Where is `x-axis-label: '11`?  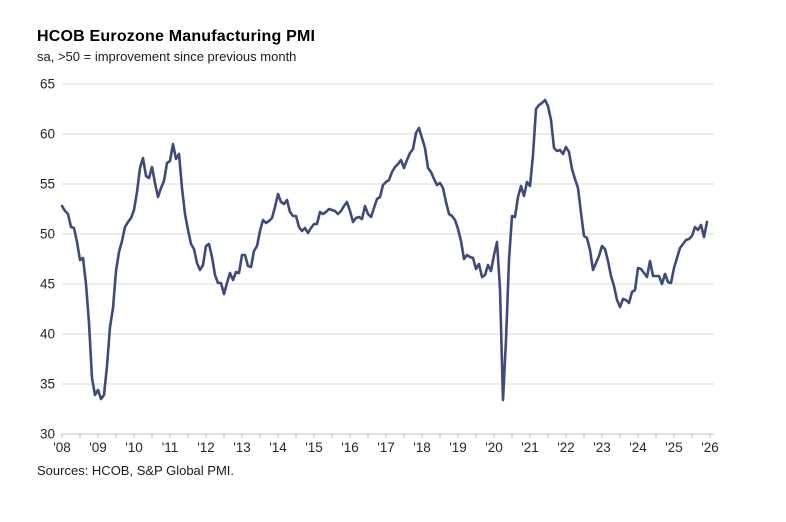
x-axis-label: '11 is located at coordinates (170, 447).